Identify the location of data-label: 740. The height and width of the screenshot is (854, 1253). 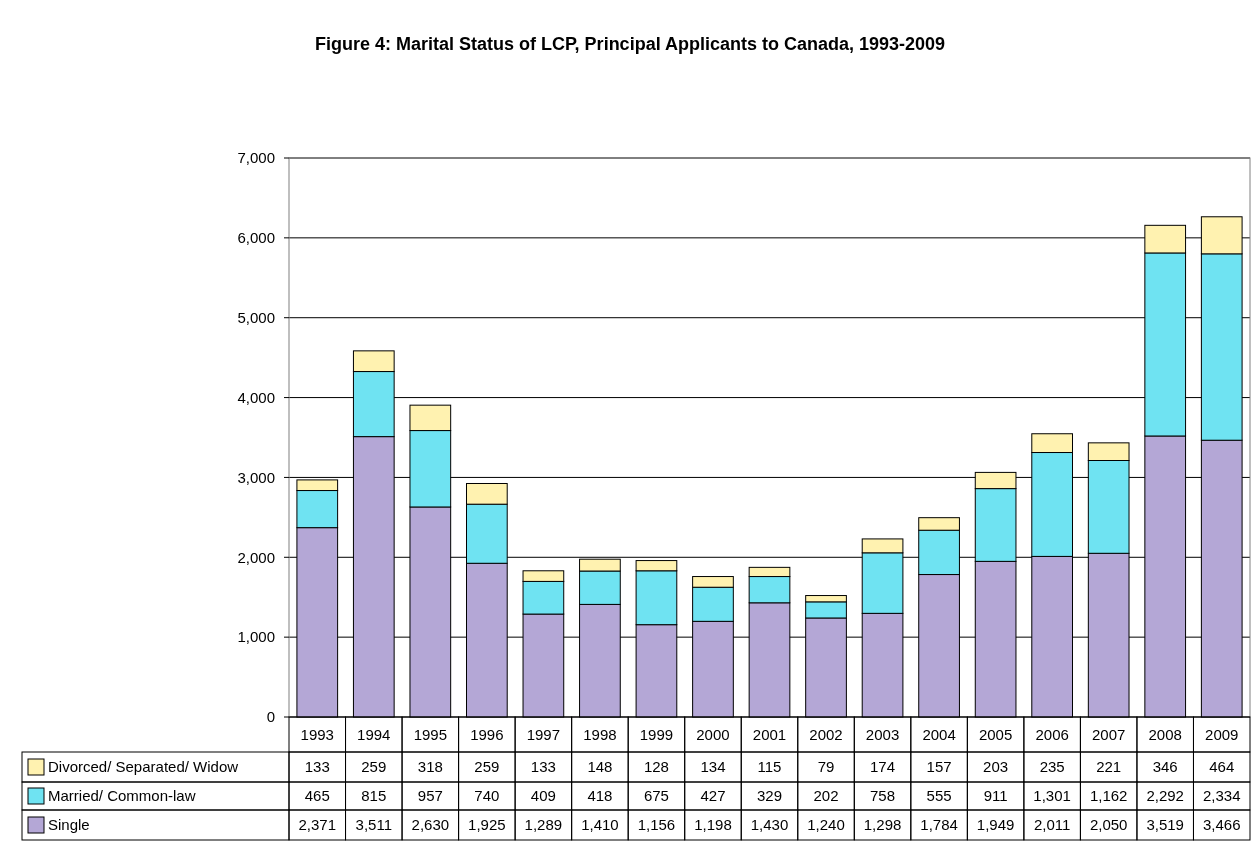
(487, 796).